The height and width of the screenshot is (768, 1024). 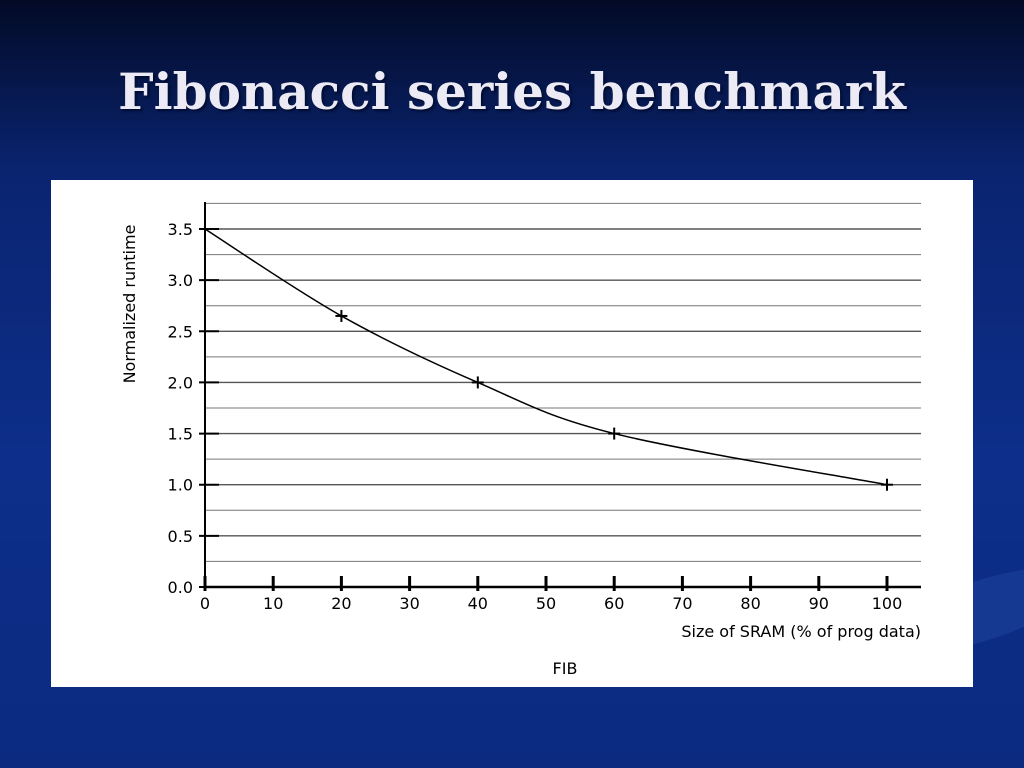 What do you see at coordinates (341, 603) in the screenshot?
I see `x-tick-label: 20` at bounding box center [341, 603].